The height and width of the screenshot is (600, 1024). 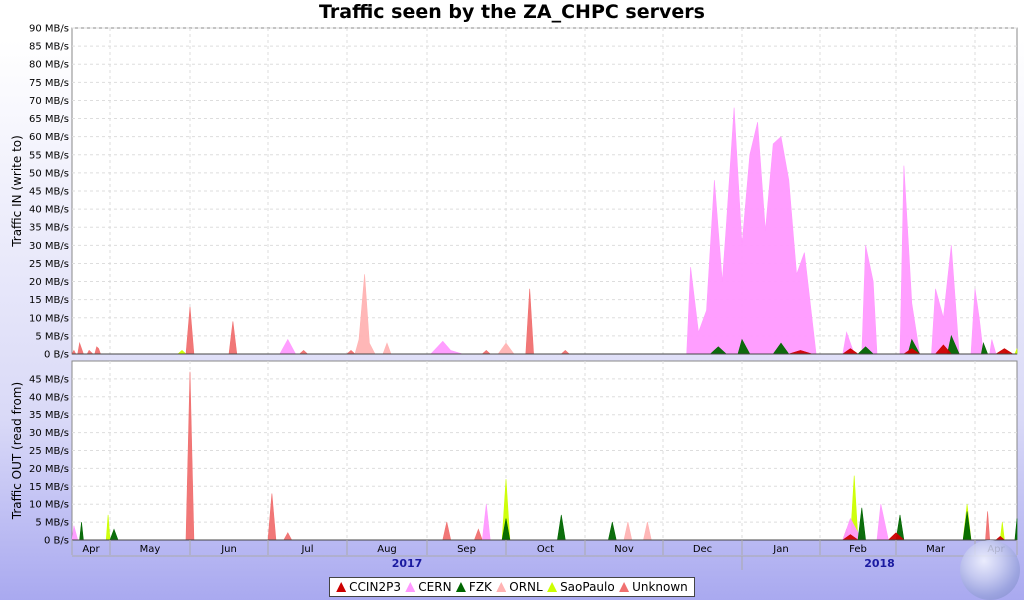 What do you see at coordinates (660, 587) in the screenshot?
I see `legend-label: Unknown` at bounding box center [660, 587].